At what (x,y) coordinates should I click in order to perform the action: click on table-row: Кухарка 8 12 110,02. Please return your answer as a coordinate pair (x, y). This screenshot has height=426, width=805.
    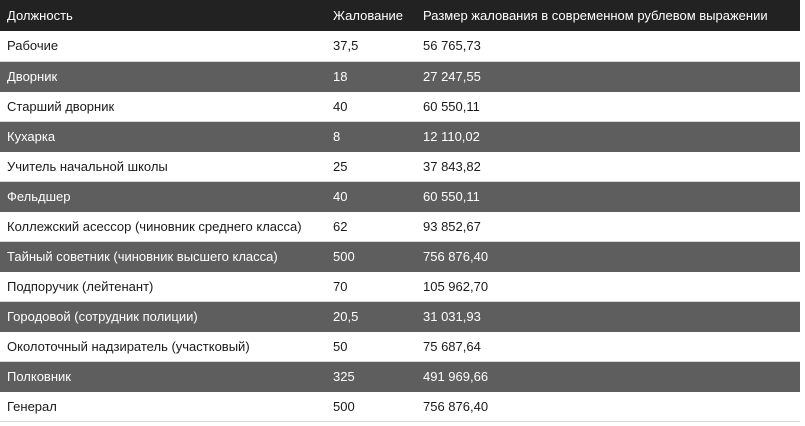
    Looking at the image, I should click on (400, 136).